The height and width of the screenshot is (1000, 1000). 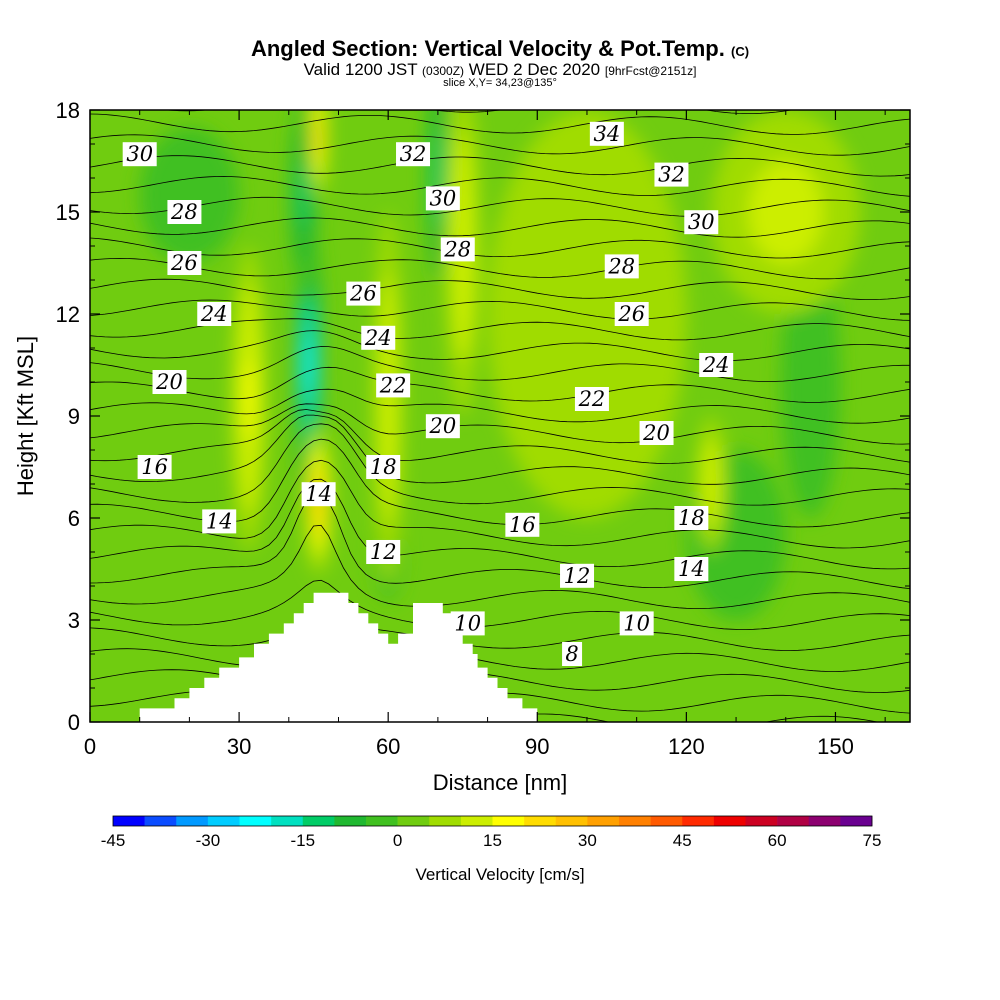 I want to click on contour-label-text: 10, so click(x=636, y=623).